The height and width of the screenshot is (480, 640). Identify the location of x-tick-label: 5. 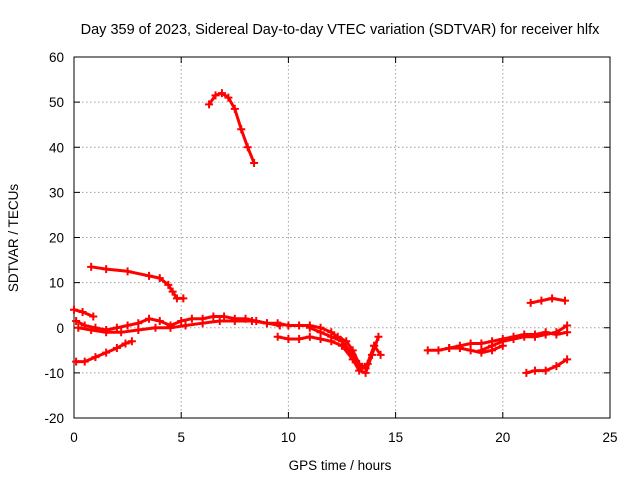
(181, 437).